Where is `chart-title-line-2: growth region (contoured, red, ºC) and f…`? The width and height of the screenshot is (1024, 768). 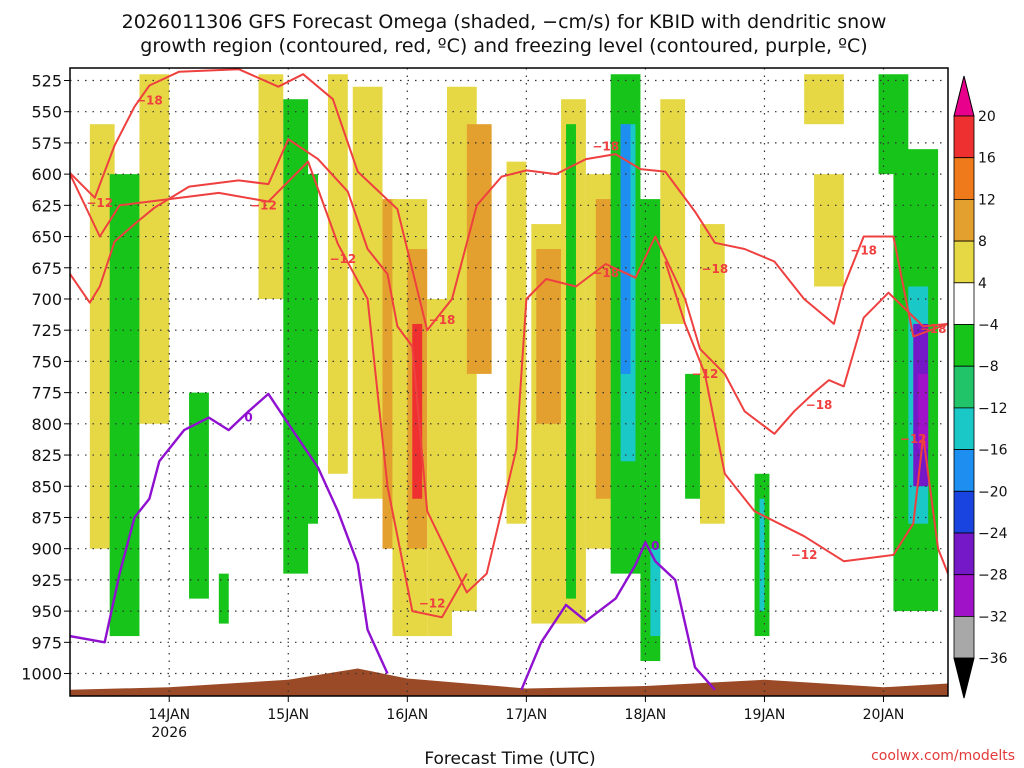 chart-title-line-2: growth region (contoured, red, ºC) and f… is located at coordinates (503, 46).